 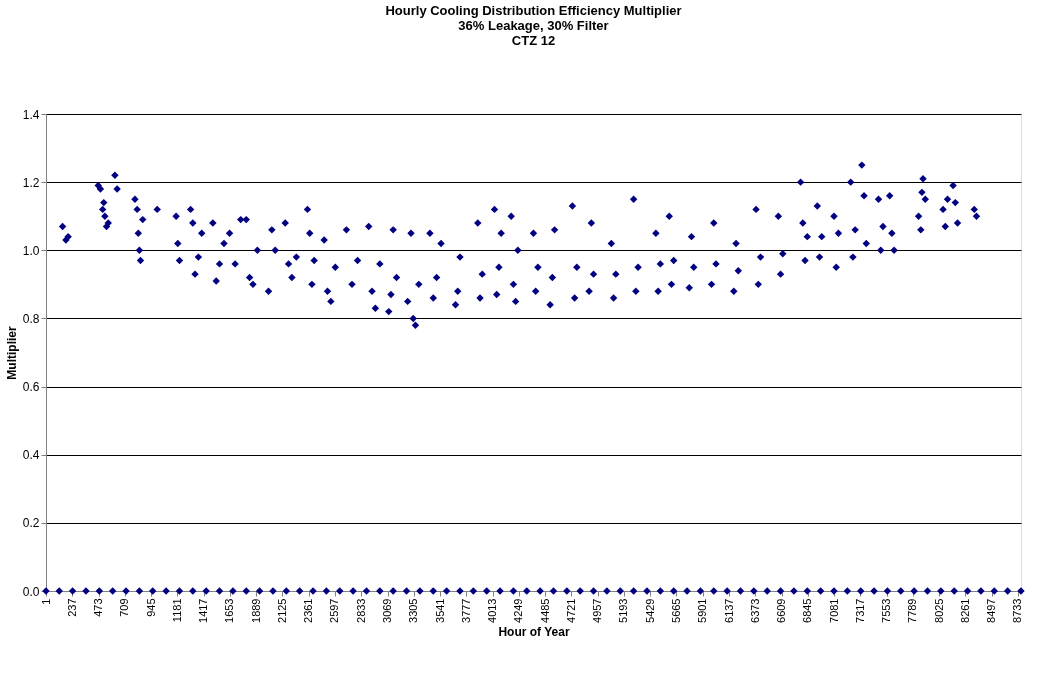 What do you see at coordinates (886, 610) in the screenshot?
I see `x-tick-label: 7553` at bounding box center [886, 610].